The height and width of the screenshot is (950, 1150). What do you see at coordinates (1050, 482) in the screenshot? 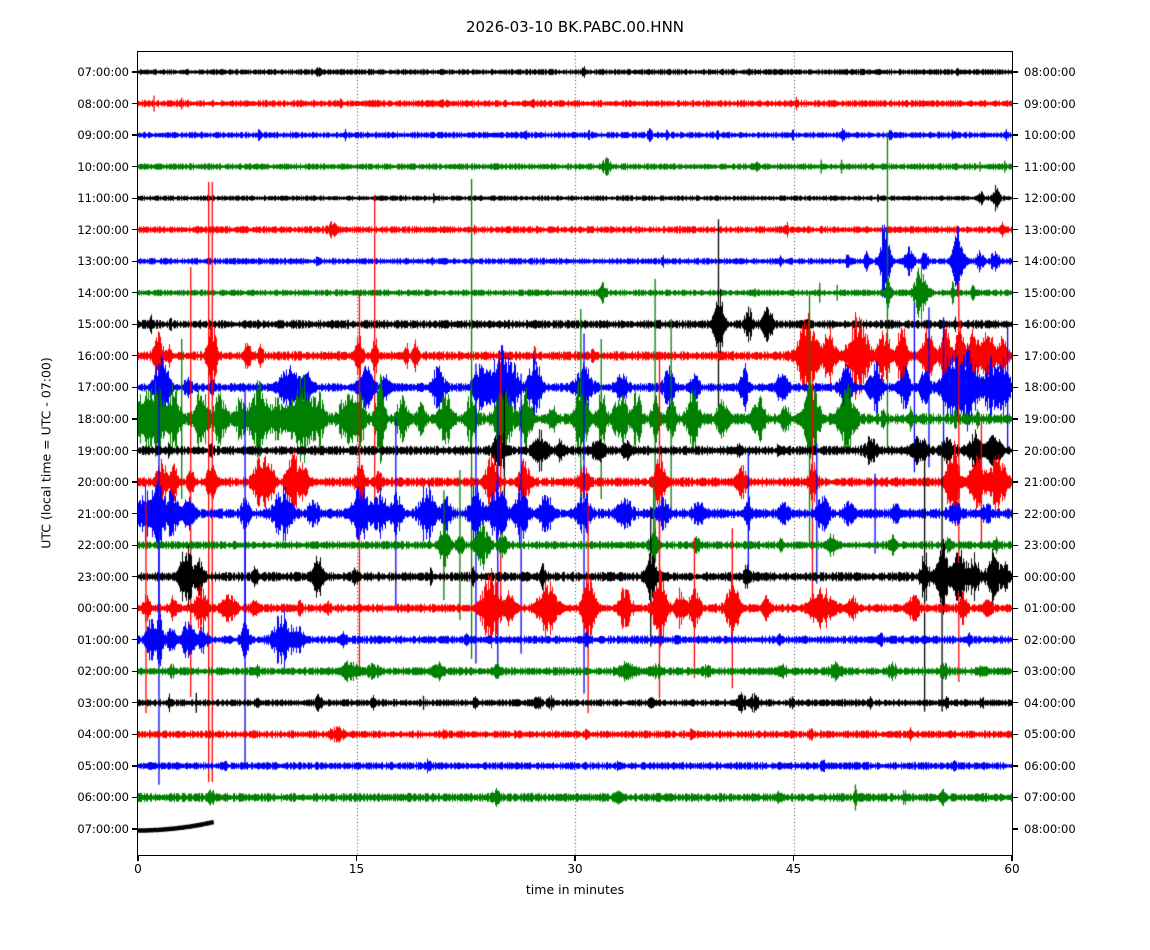
I see `right-time-label: 21:00:00` at bounding box center [1050, 482].